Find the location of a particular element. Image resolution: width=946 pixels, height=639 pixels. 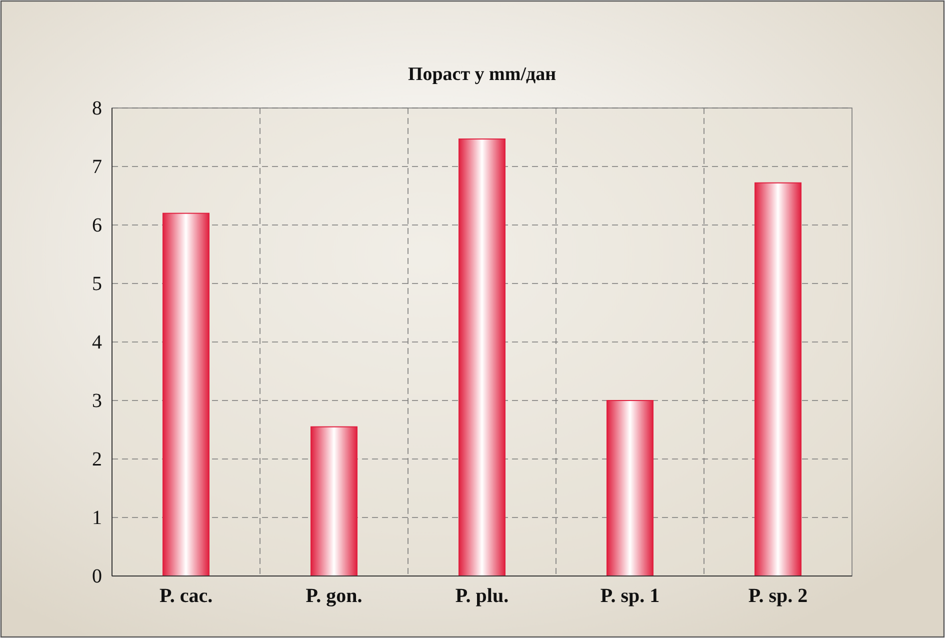

y-tick-label: 8 is located at coordinates (97, 108).